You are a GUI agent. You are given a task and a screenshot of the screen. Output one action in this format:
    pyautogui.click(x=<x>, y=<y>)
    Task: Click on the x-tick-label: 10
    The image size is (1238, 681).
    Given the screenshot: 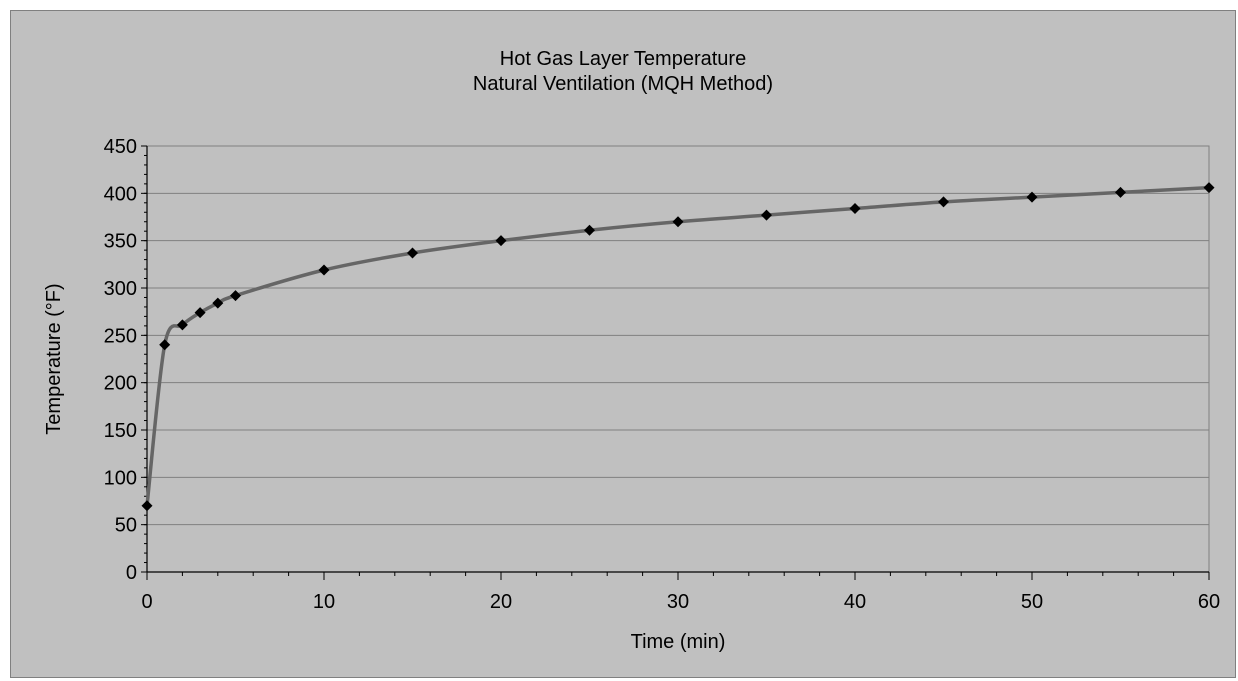 What is the action you would take?
    pyautogui.click(x=324, y=602)
    